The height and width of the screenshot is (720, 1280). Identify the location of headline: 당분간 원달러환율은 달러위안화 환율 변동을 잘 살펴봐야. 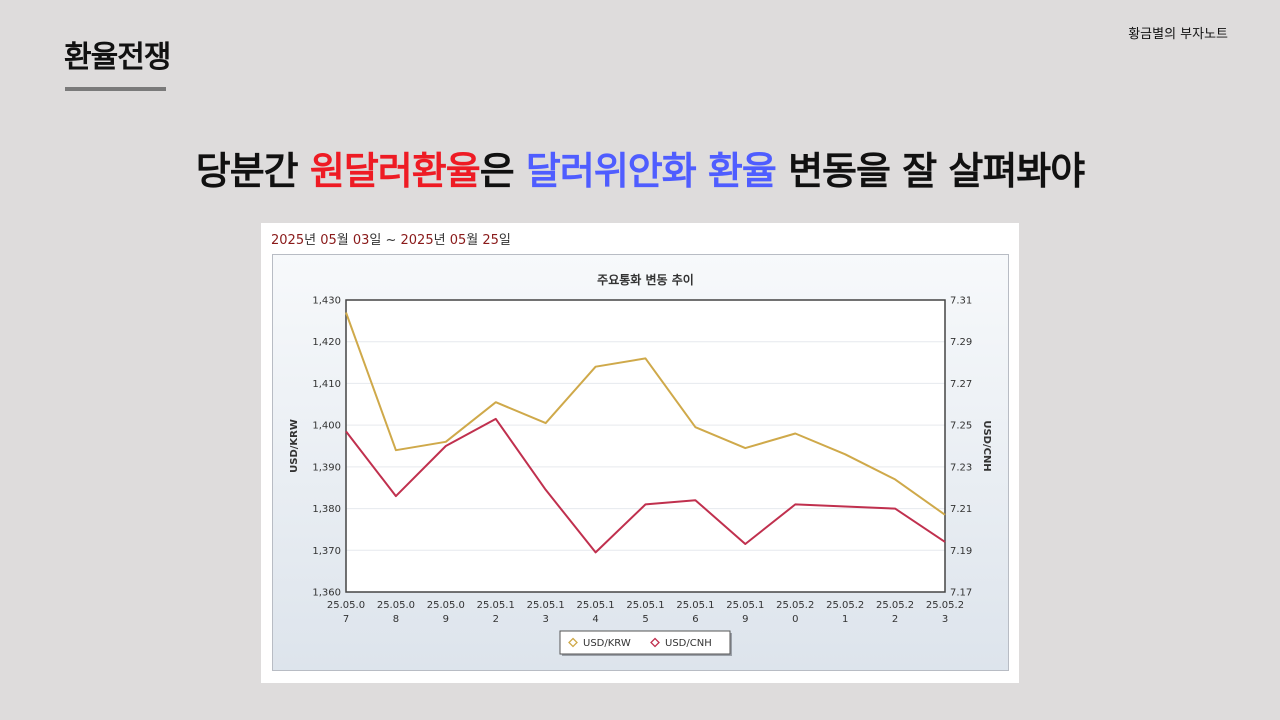
(640, 167).